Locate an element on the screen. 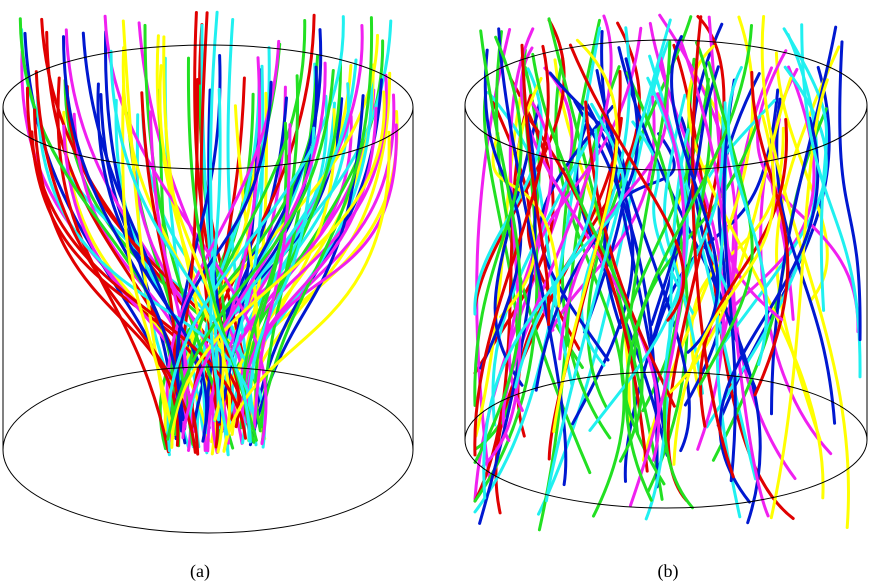 The width and height of the screenshot is (872, 586). panel-label: (a) is located at coordinates (200, 571).